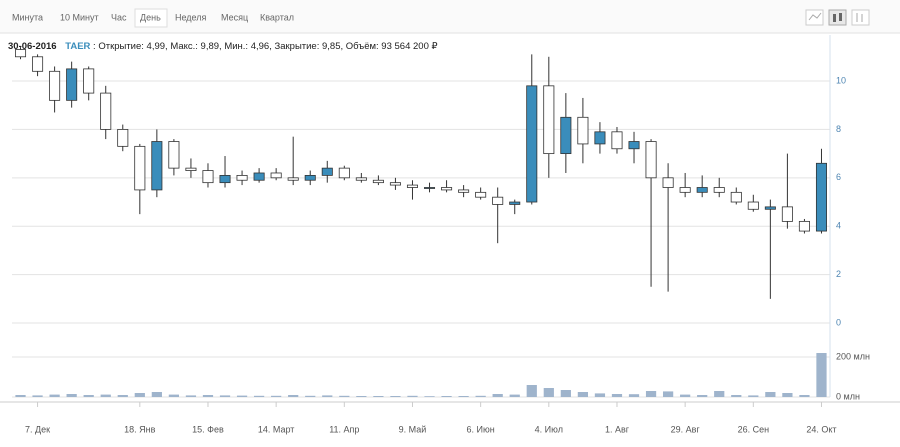 The image size is (900, 447). I want to click on tab: Час, so click(119, 17).